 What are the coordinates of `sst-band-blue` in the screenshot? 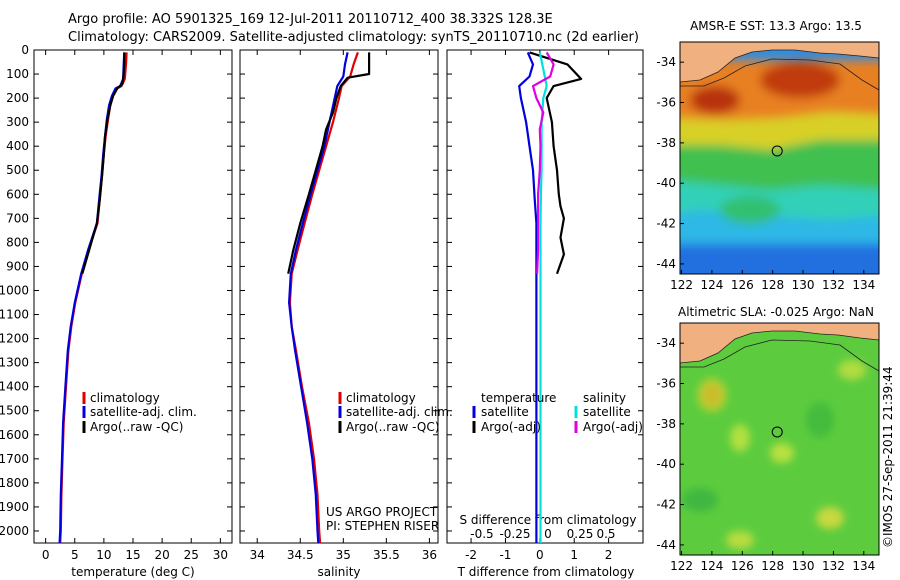 It's located at (779, 259).